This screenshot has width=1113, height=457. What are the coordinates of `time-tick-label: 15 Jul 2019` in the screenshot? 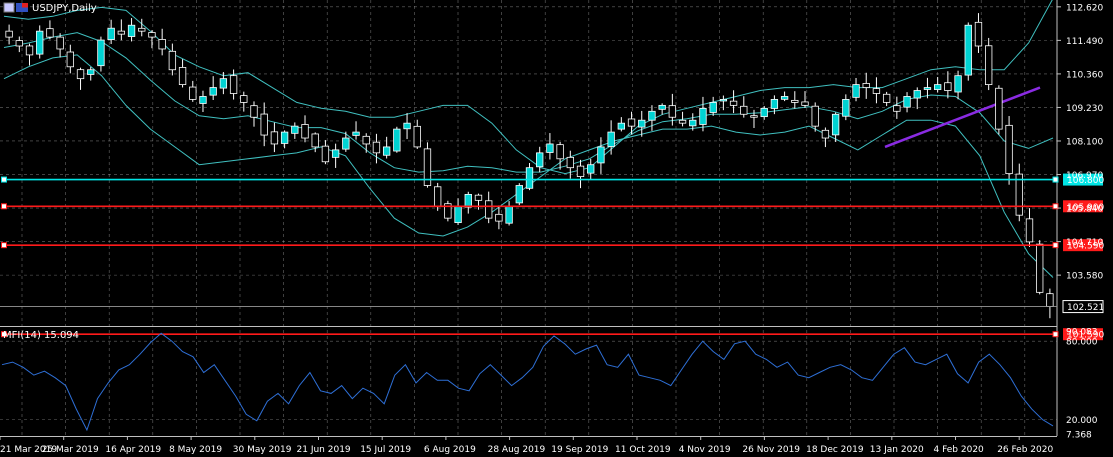 It's located at (385, 450).